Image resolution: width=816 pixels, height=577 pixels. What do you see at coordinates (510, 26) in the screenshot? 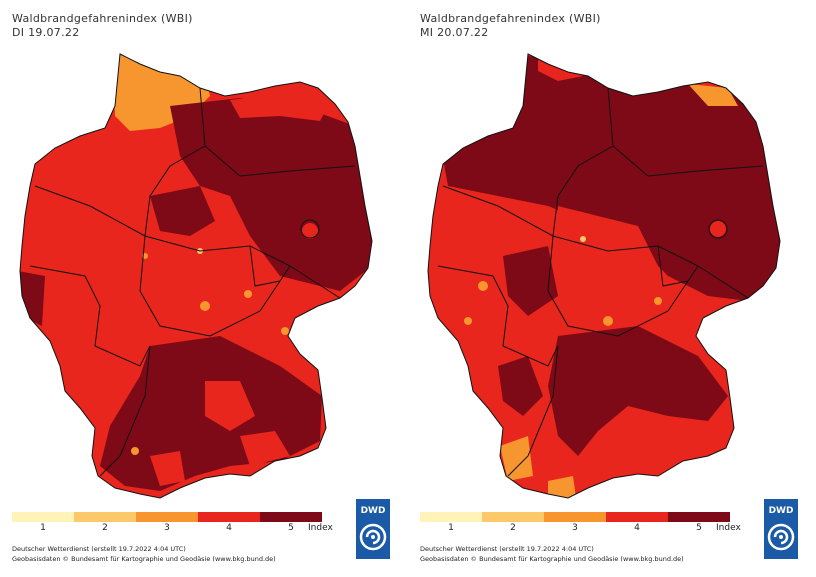
I see `map-title-block: Waldbrandgefahrenindex (WBI) MI 20.07.22` at bounding box center [510, 26].